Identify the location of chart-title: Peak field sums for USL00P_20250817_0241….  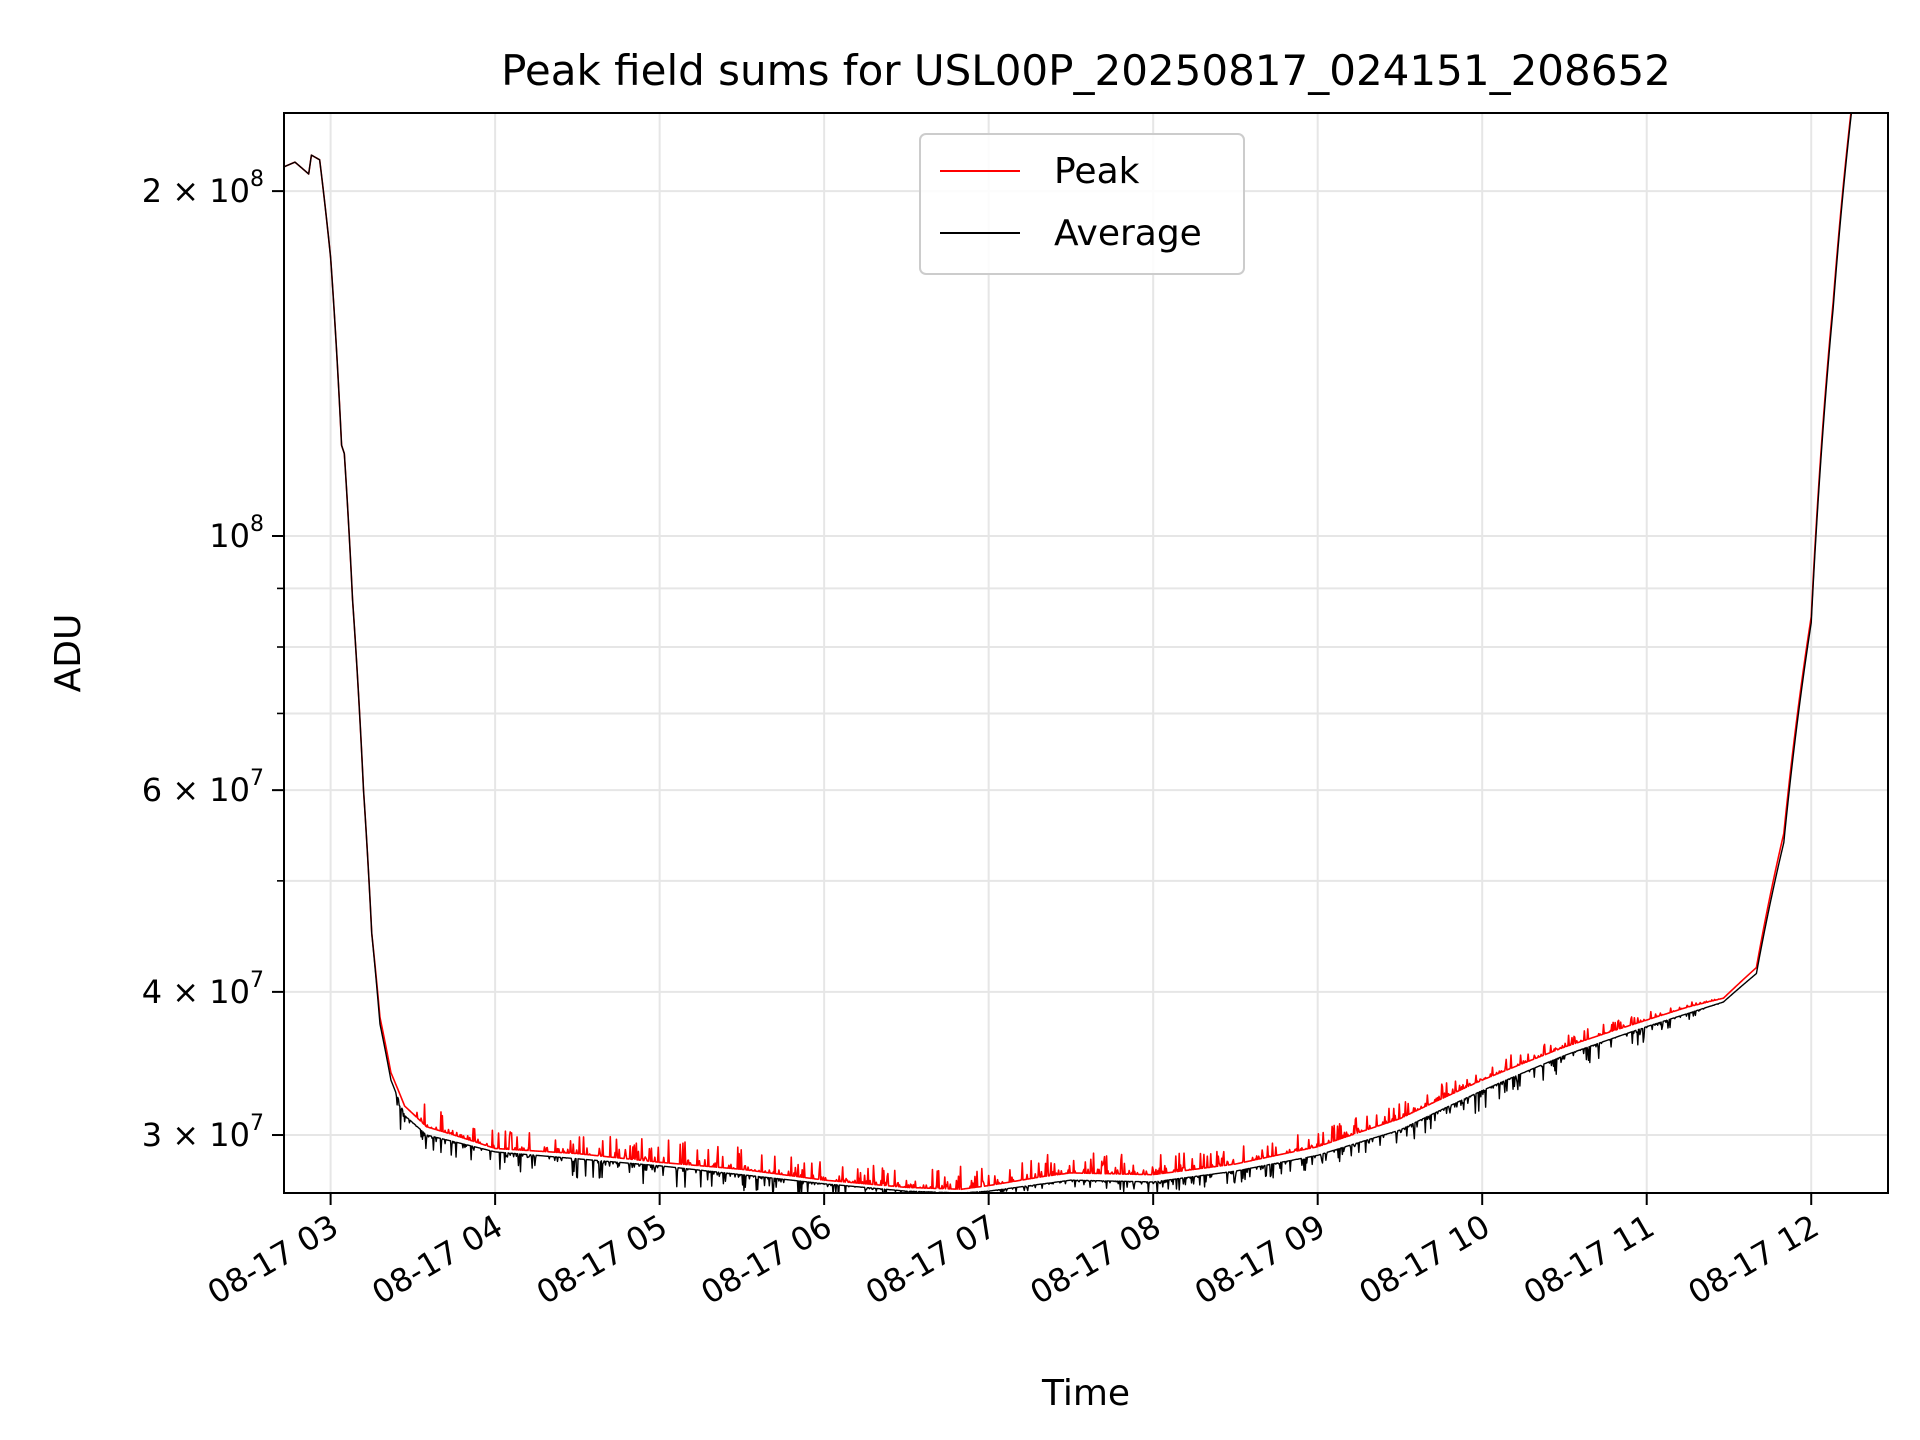
(1086, 70).